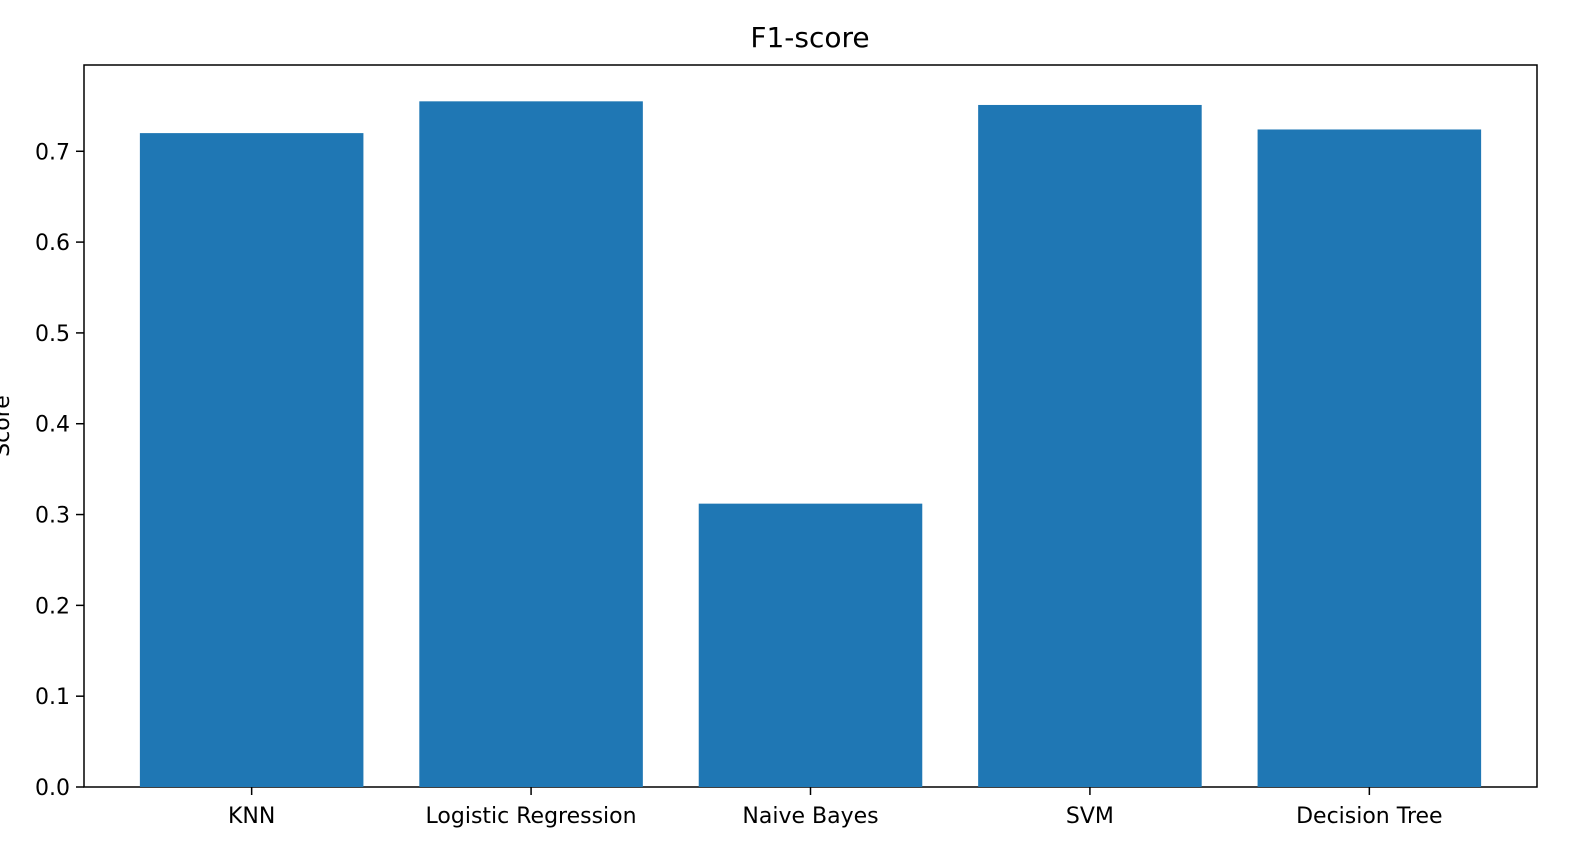 The image size is (1569, 841). What do you see at coordinates (810, 816) in the screenshot?
I see `x-tick-label: Naive Bayes` at bounding box center [810, 816].